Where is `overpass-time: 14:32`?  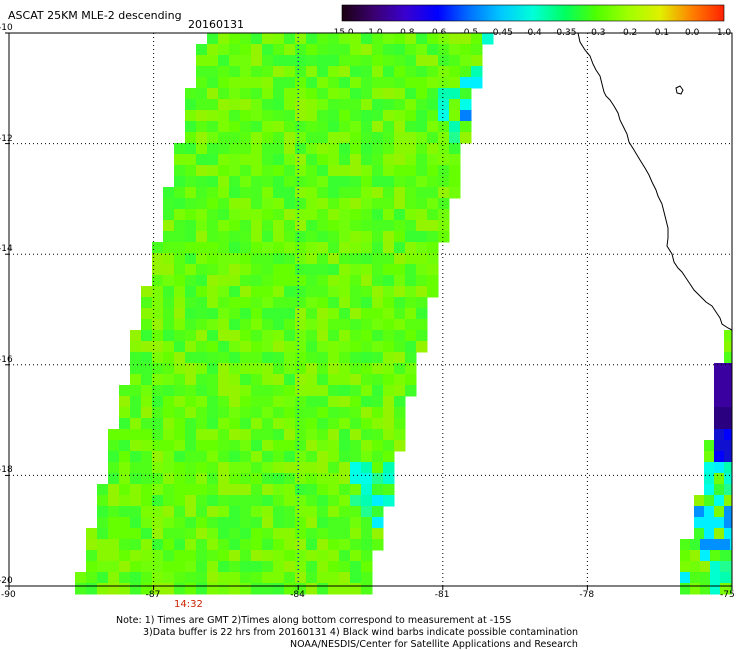 overpass-time: 14:32 is located at coordinates (188, 604).